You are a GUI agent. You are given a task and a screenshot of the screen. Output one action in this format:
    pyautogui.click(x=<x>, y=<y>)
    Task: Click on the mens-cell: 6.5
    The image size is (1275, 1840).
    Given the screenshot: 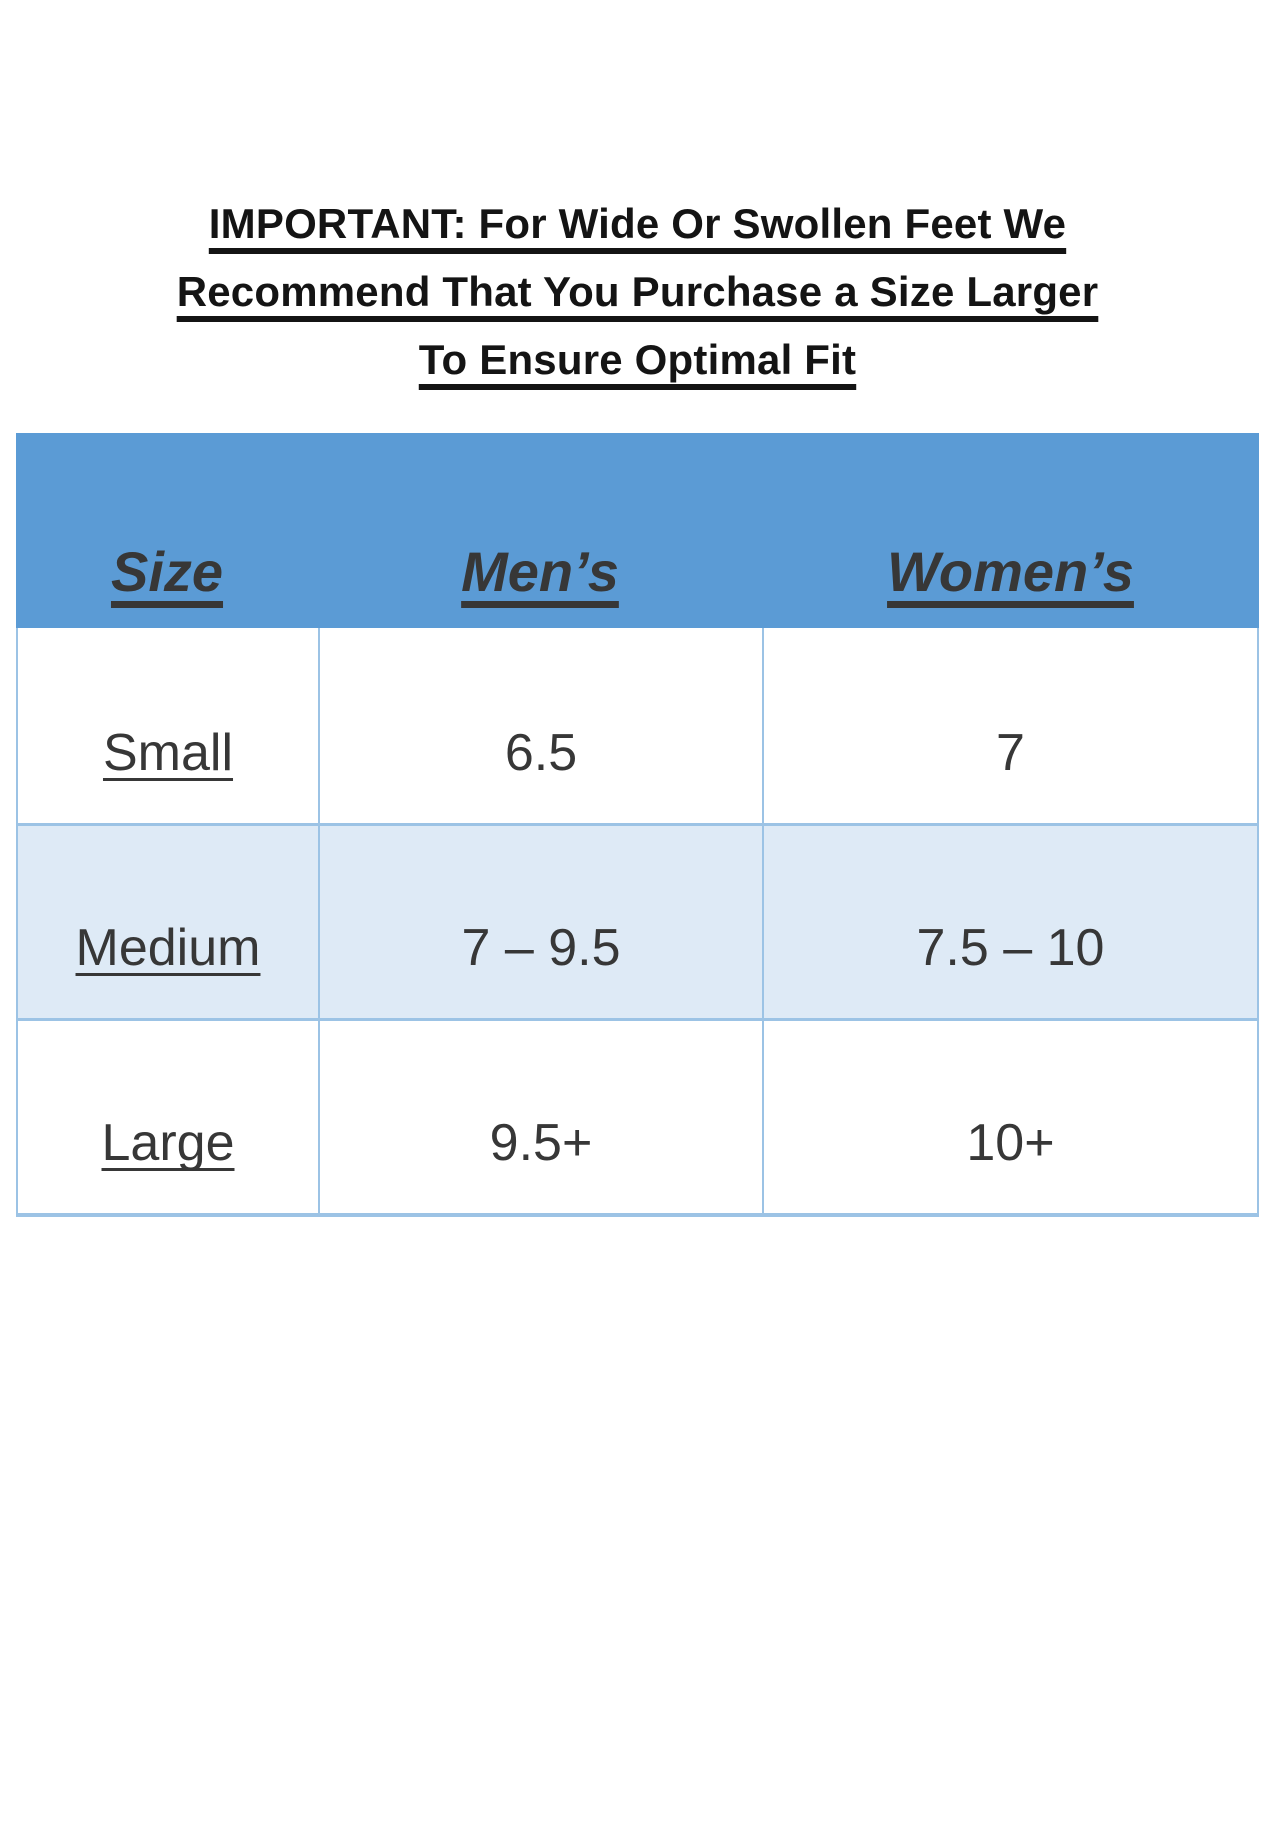 What is the action you would take?
    pyautogui.click(x=540, y=725)
    